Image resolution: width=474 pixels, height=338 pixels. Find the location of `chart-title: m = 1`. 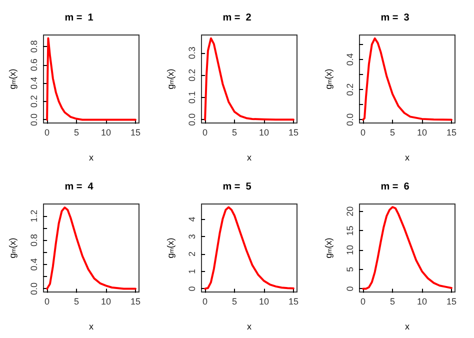

chart-title: m = 1 is located at coordinates (79, 18).